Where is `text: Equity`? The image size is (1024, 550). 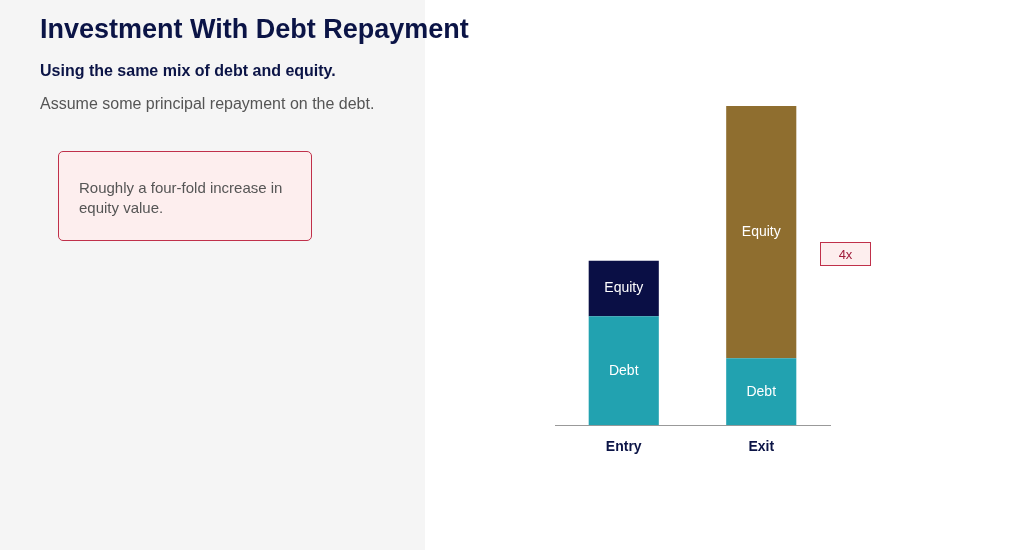
text: Equity is located at coordinates (761, 230).